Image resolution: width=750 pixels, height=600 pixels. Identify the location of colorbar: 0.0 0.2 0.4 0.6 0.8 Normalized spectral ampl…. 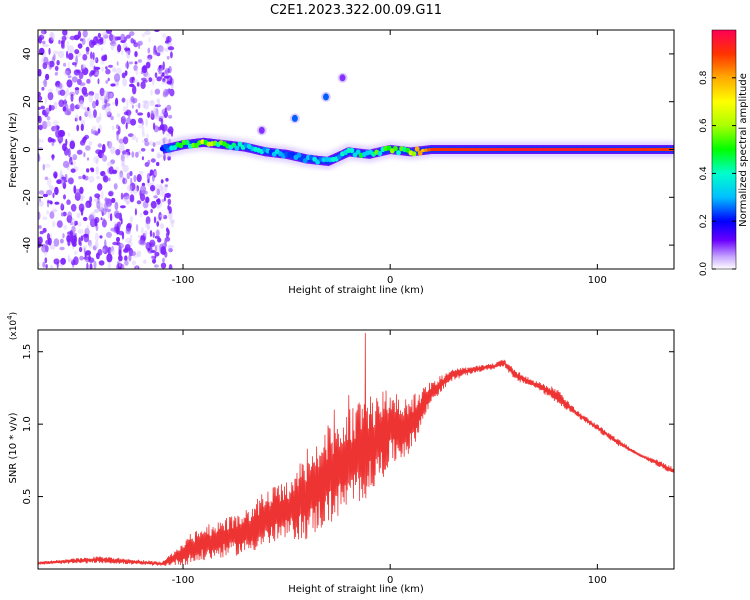
(724, 152).